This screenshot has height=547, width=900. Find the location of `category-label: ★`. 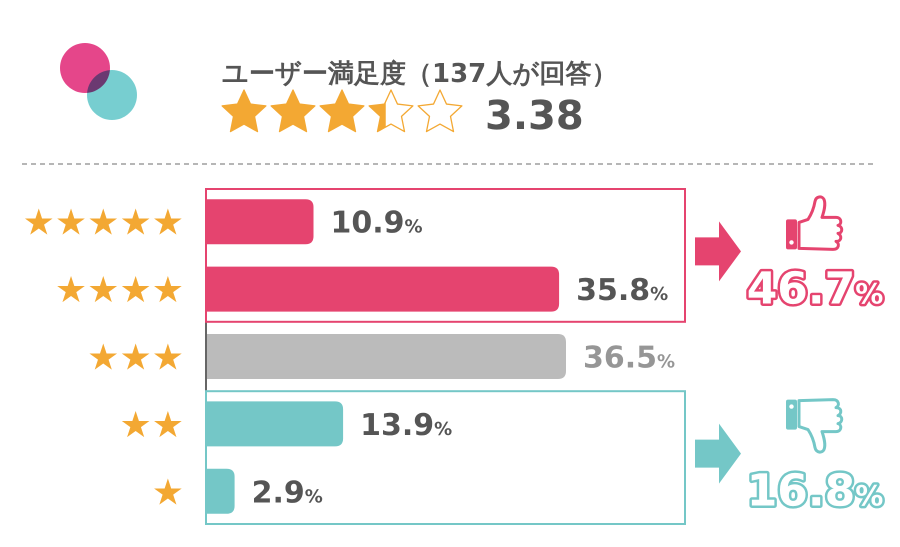

category-label: ★ is located at coordinates (168, 493).